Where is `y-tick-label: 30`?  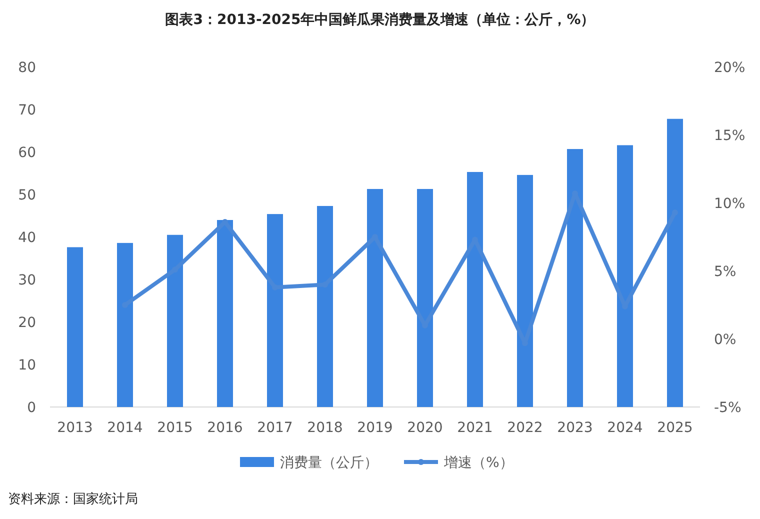
y-tick-label: 30 is located at coordinates (27, 280).